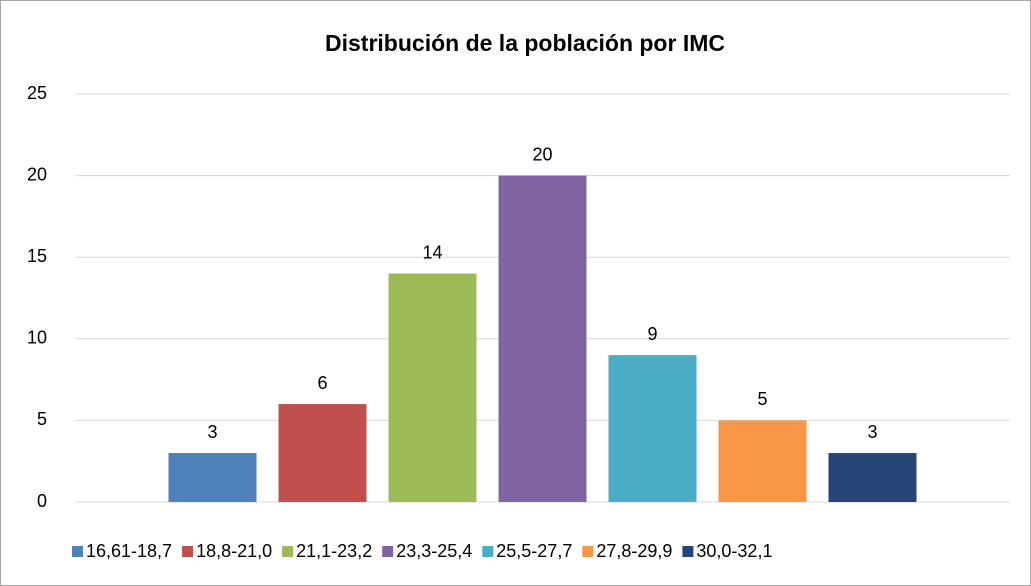 This screenshot has height=586, width=1031. I want to click on legend-label: 21,1-23,2, so click(334, 551).